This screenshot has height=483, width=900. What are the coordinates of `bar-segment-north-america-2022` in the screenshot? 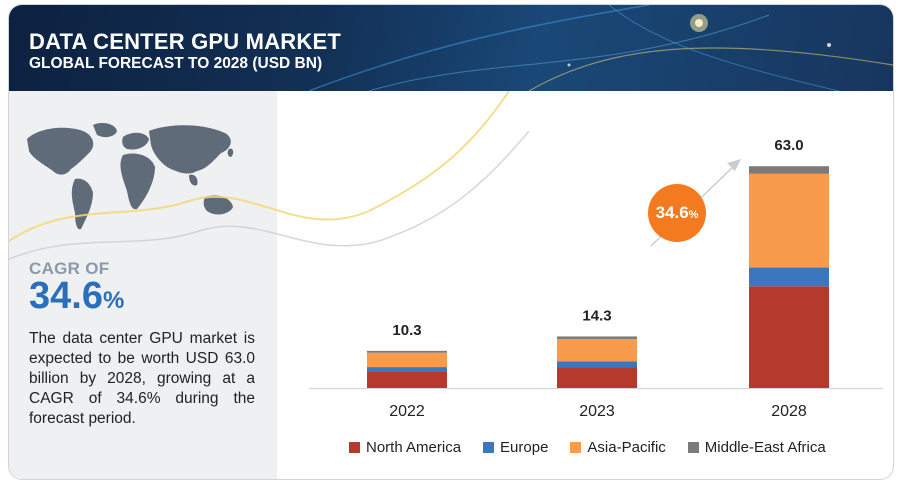 It's located at (407, 379).